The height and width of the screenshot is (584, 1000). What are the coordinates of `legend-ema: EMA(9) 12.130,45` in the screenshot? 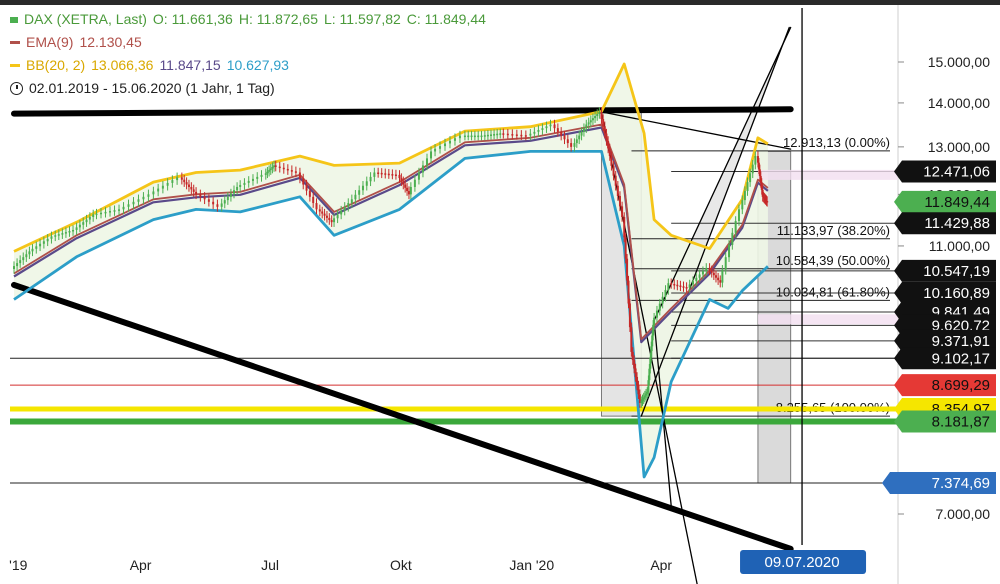 It's located at (251, 42).